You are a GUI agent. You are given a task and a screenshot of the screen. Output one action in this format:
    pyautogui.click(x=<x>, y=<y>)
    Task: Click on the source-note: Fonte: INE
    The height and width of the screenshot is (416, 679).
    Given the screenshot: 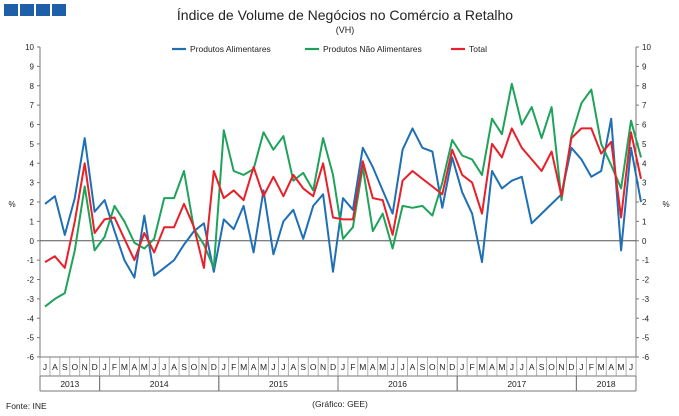 What is the action you would take?
    pyautogui.click(x=26, y=406)
    